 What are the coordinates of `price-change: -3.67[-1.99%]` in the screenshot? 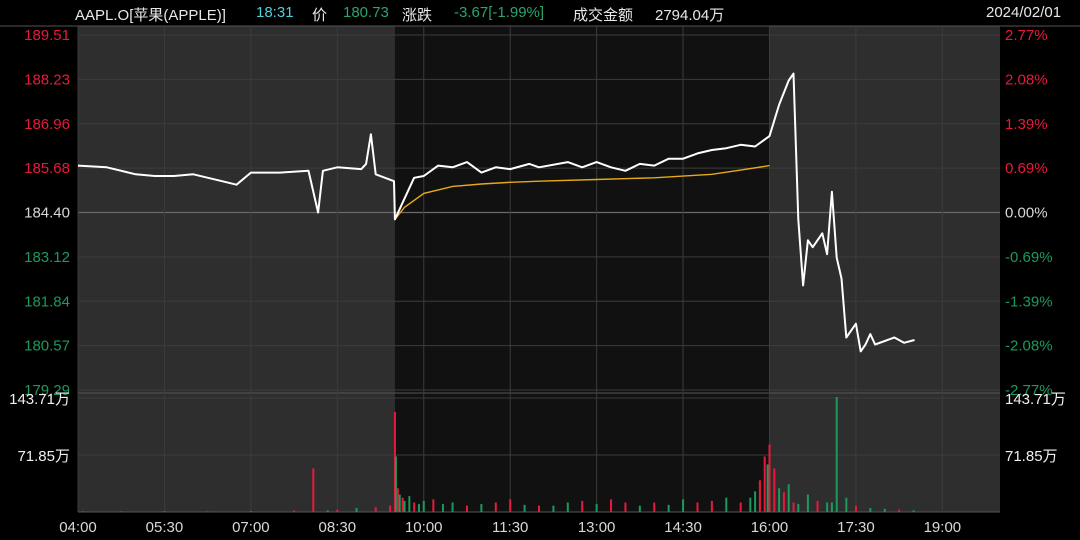 It's located at (499, 12).